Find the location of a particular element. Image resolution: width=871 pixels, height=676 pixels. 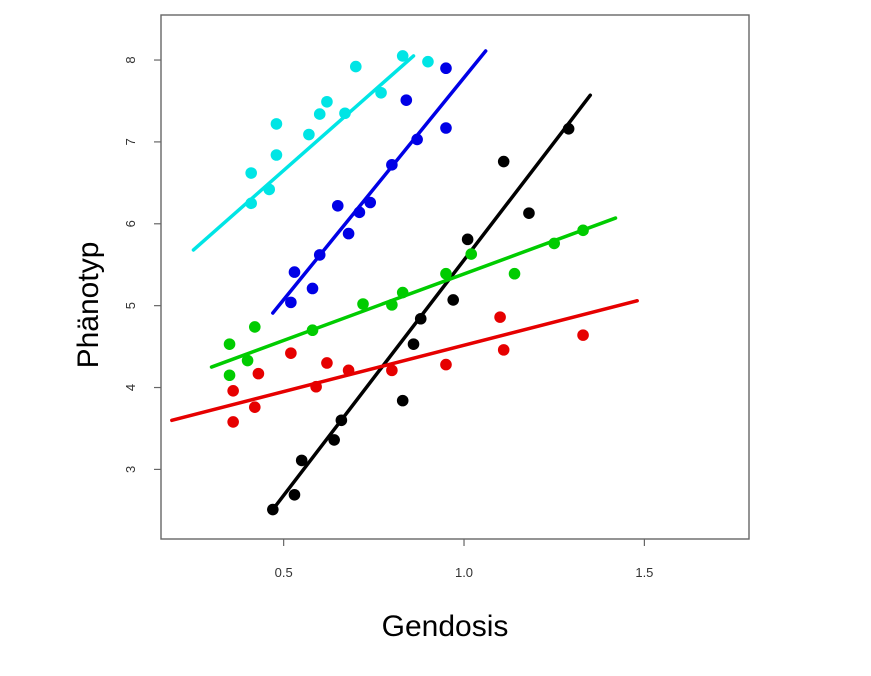

y-tick-label: 7 is located at coordinates (130, 141).